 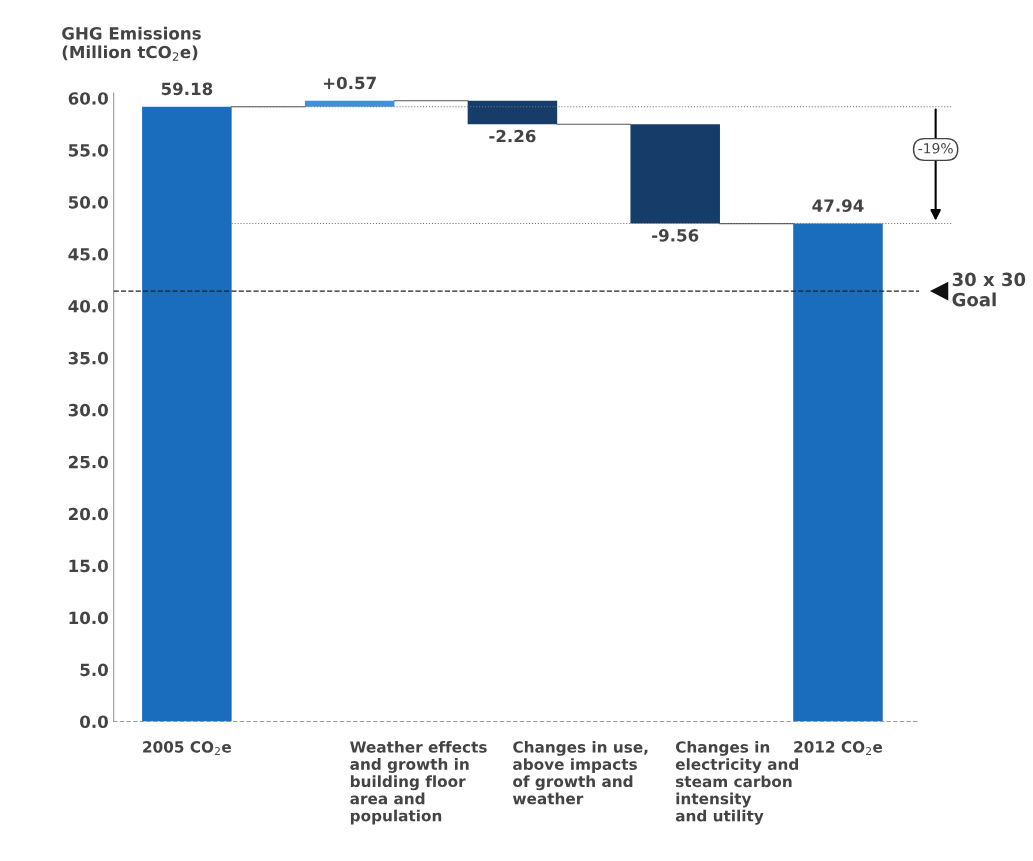 I want to click on y-tick-label: 45.0, so click(x=88, y=254).